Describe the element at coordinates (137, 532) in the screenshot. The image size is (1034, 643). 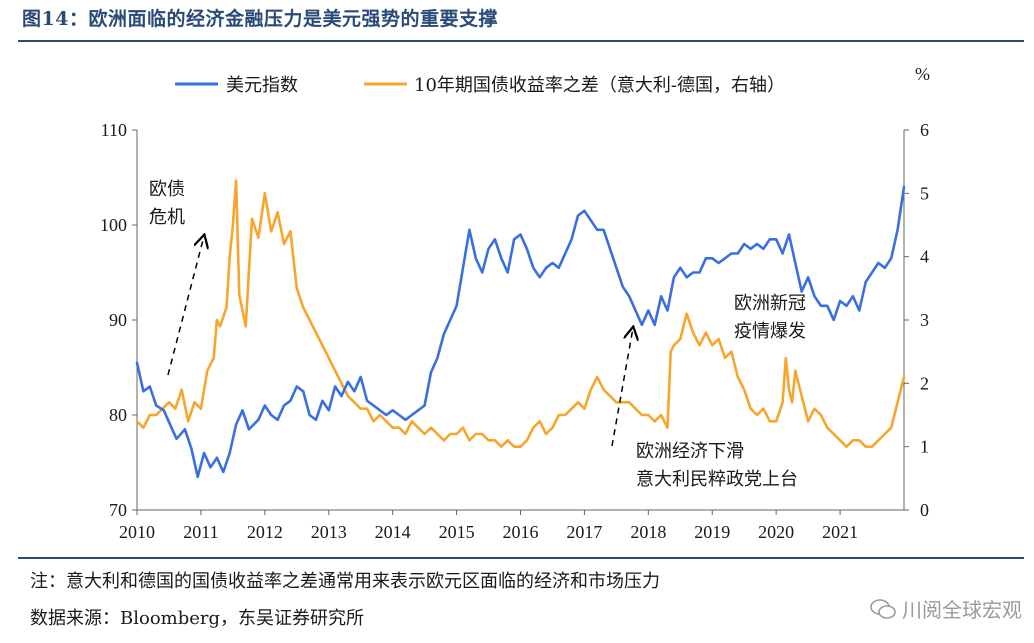
I see `x-tick-label: 2010` at that location.